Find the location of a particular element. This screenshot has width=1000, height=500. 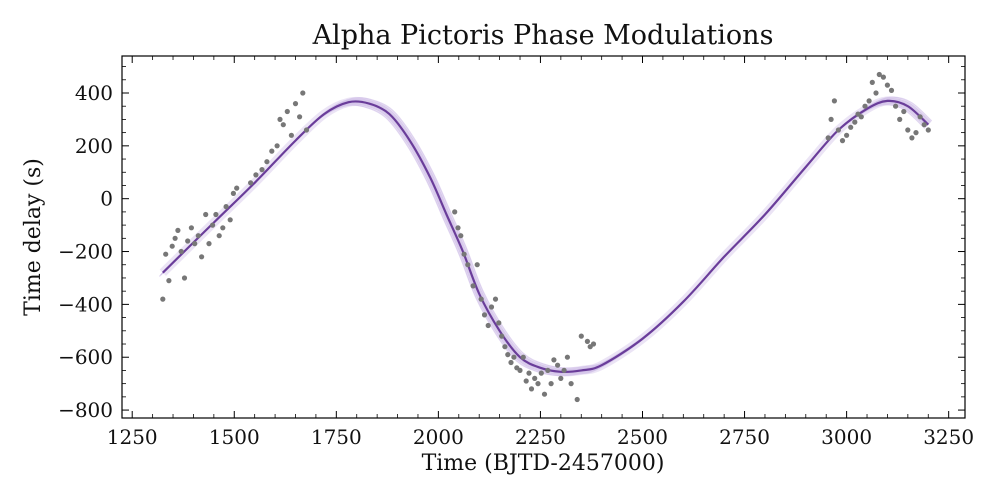

x-tick-label: 1250 is located at coordinates (132, 437).